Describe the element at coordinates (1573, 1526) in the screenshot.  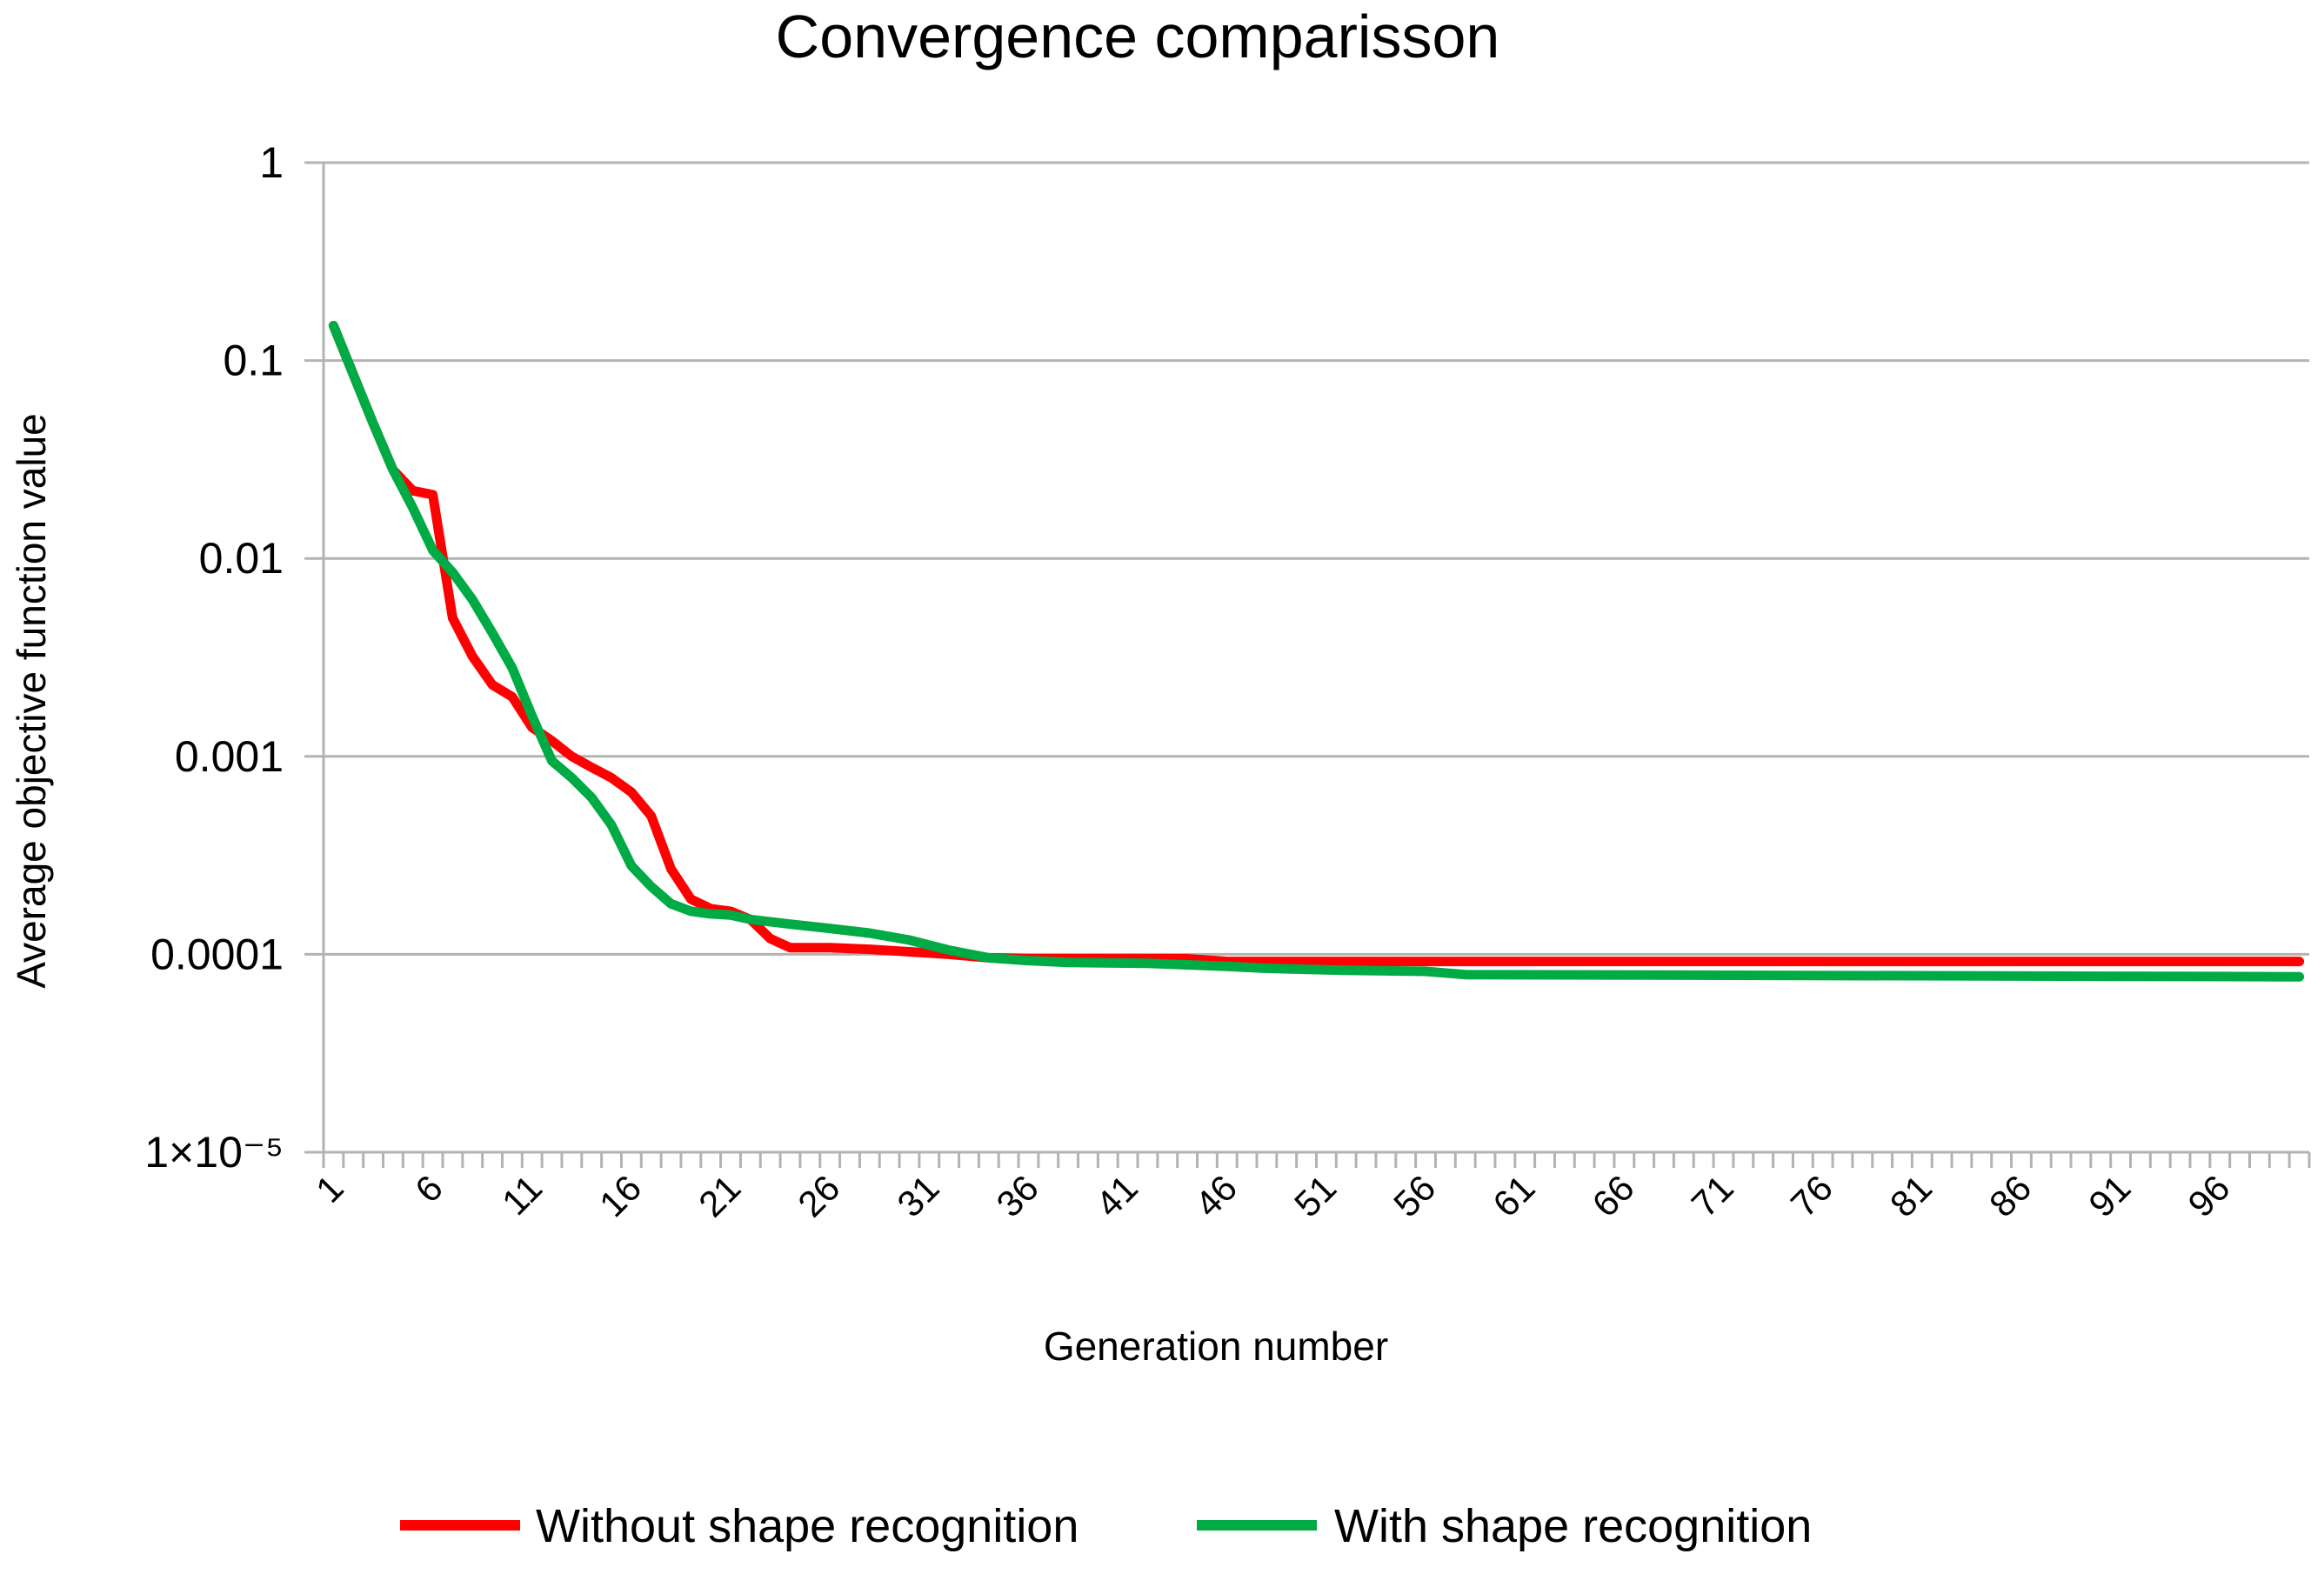
I see `legend-label-2: With shape recognition` at that location.